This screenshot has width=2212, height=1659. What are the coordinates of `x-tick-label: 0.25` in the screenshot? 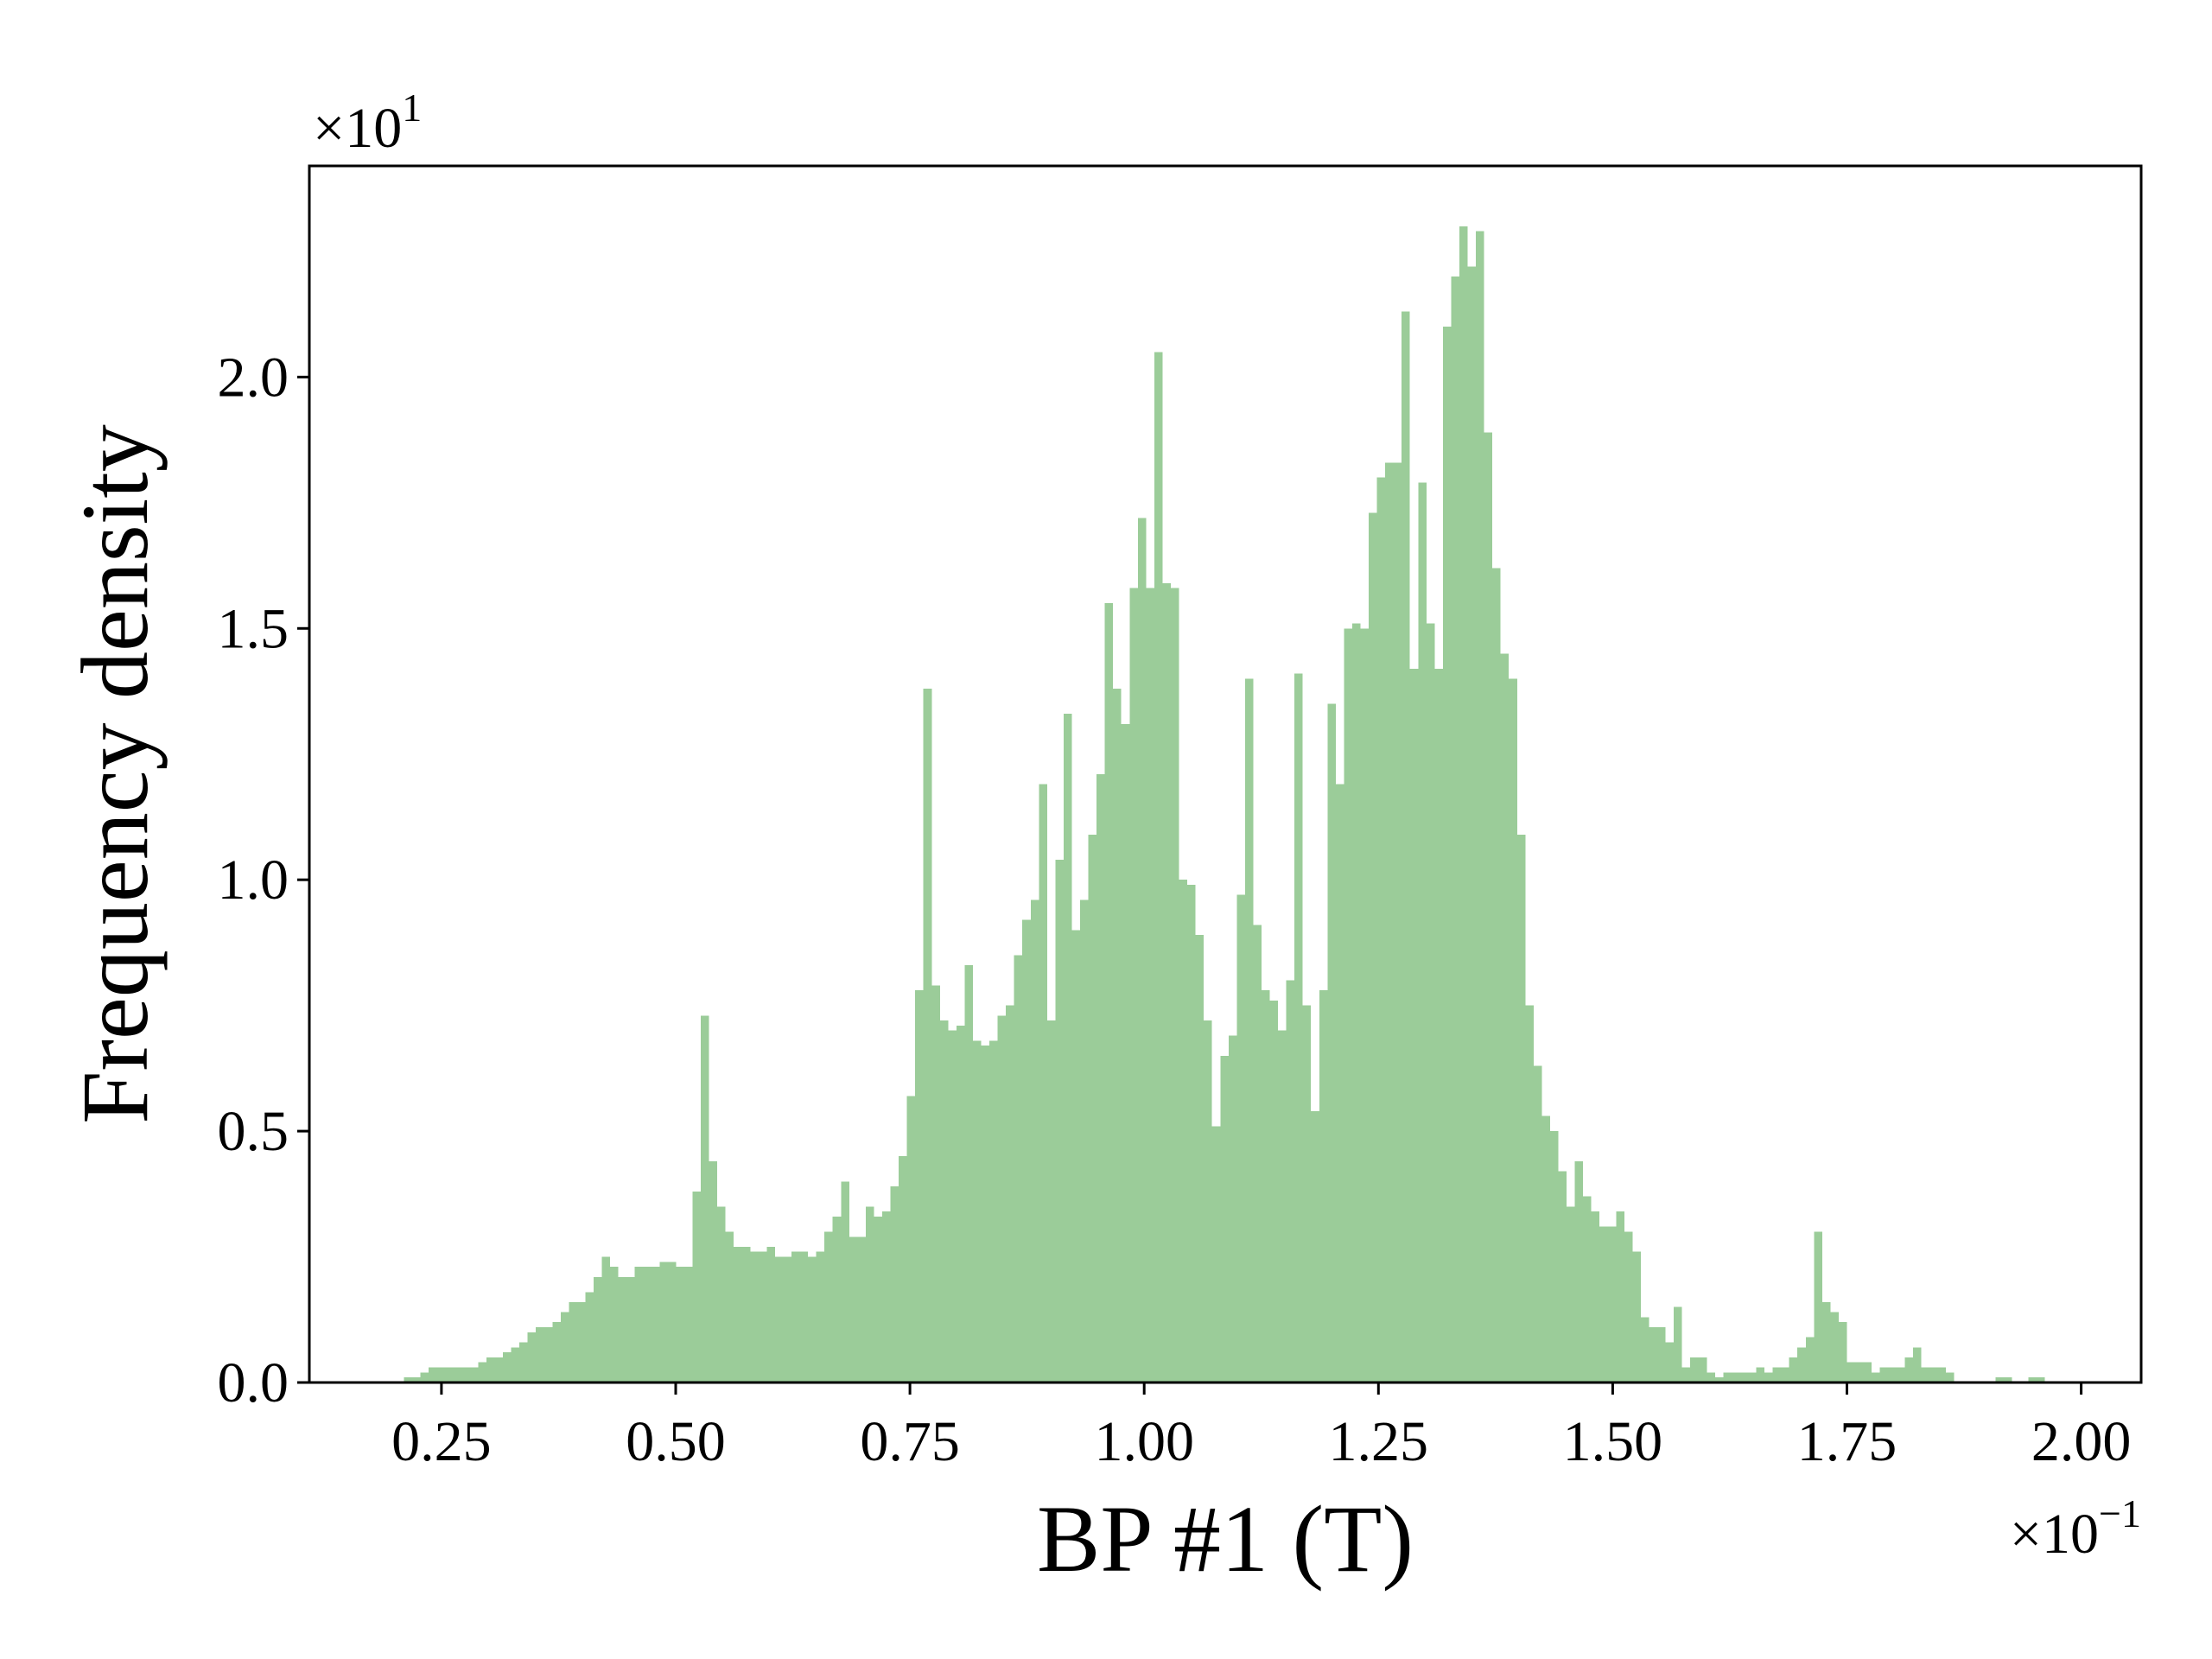 It's located at (441, 1441).